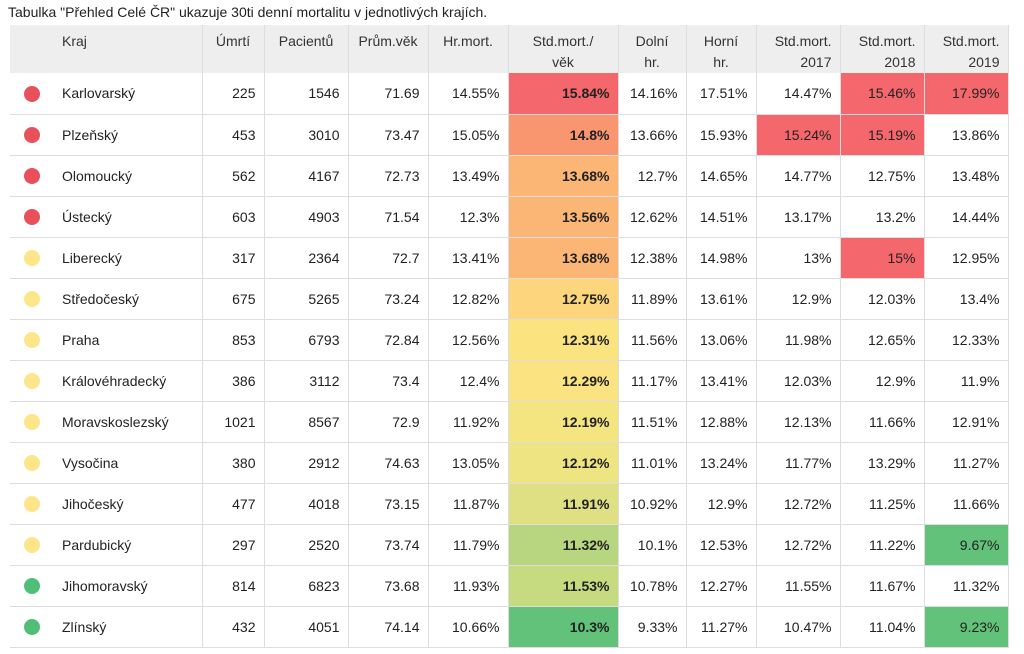 This screenshot has width=1024, height=654. What do you see at coordinates (652, 135) in the screenshot?
I see `cell-dolni: 13.66%` at bounding box center [652, 135].